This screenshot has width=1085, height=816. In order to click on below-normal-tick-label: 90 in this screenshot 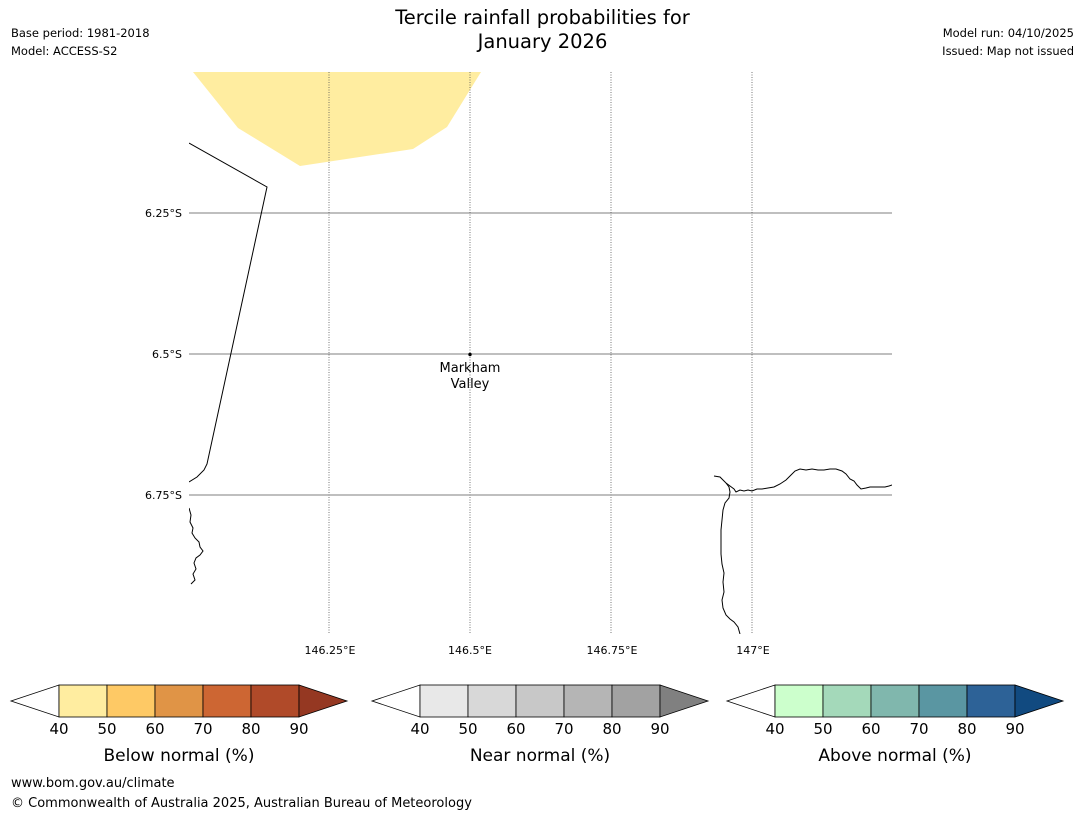, I will do `click(298, 729)`.